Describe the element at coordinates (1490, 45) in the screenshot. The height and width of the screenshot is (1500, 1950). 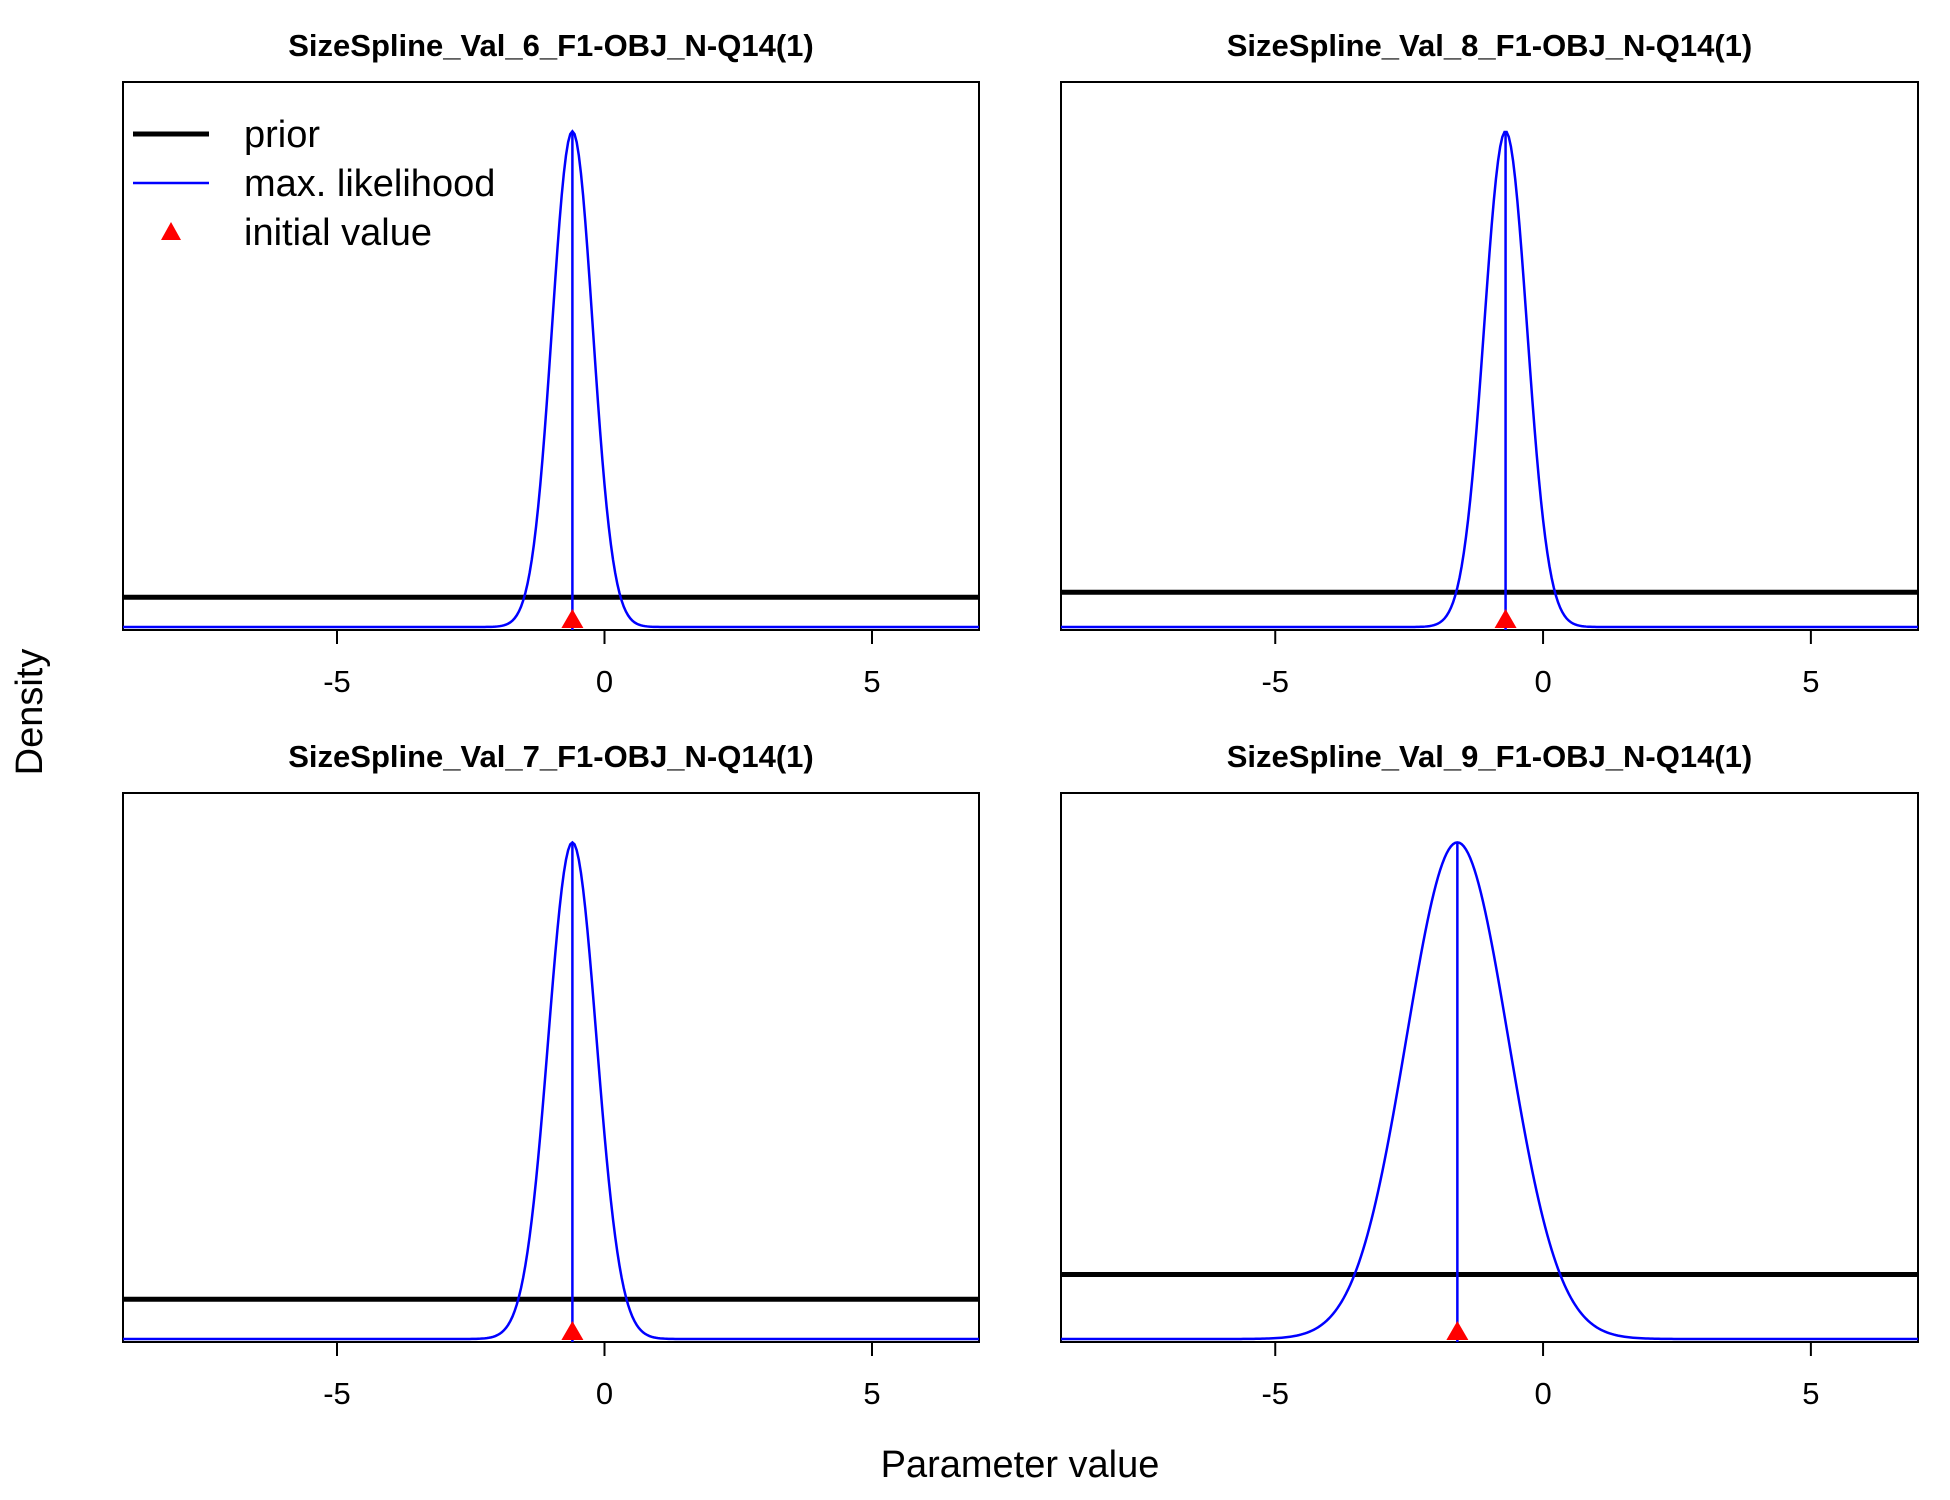
I see `panel-title: SizeSpline_Val_8_F1-OBJ_N-Q14(1)` at that location.